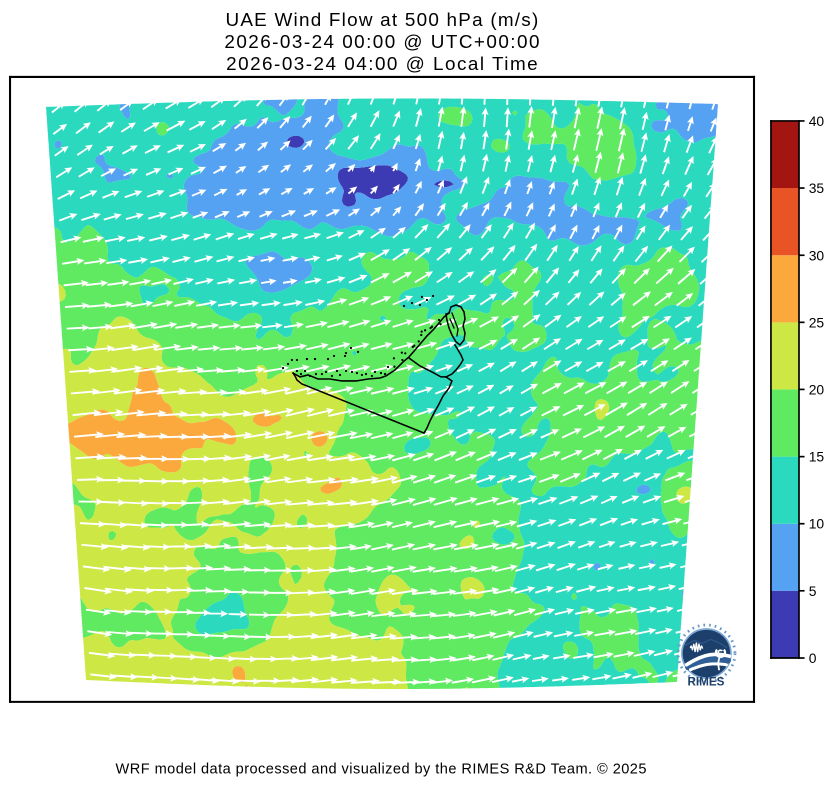 This screenshot has height=788, width=835. I want to click on svg-text: 40, so click(817, 121).